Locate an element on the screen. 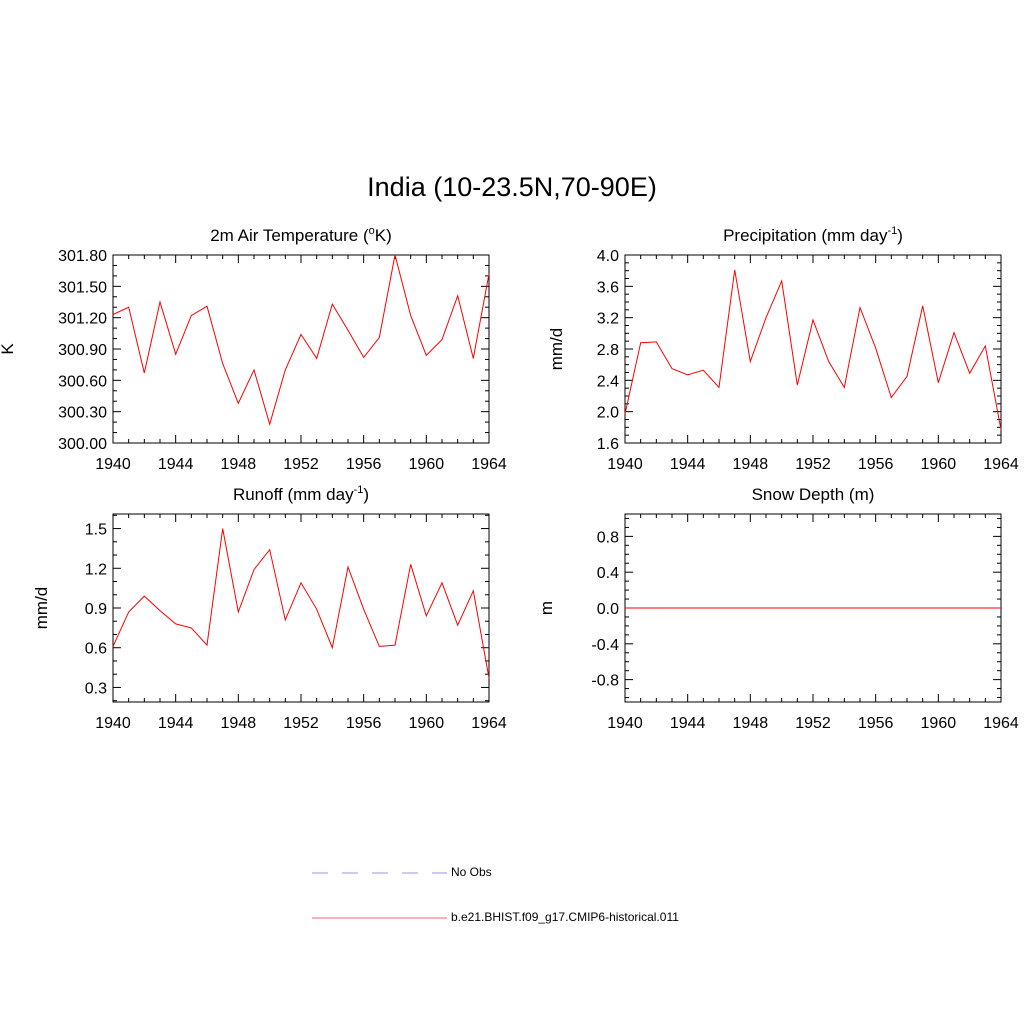 This screenshot has width=1024, height=1024. y-tick-label: 2.8 is located at coordinates (608, 350).